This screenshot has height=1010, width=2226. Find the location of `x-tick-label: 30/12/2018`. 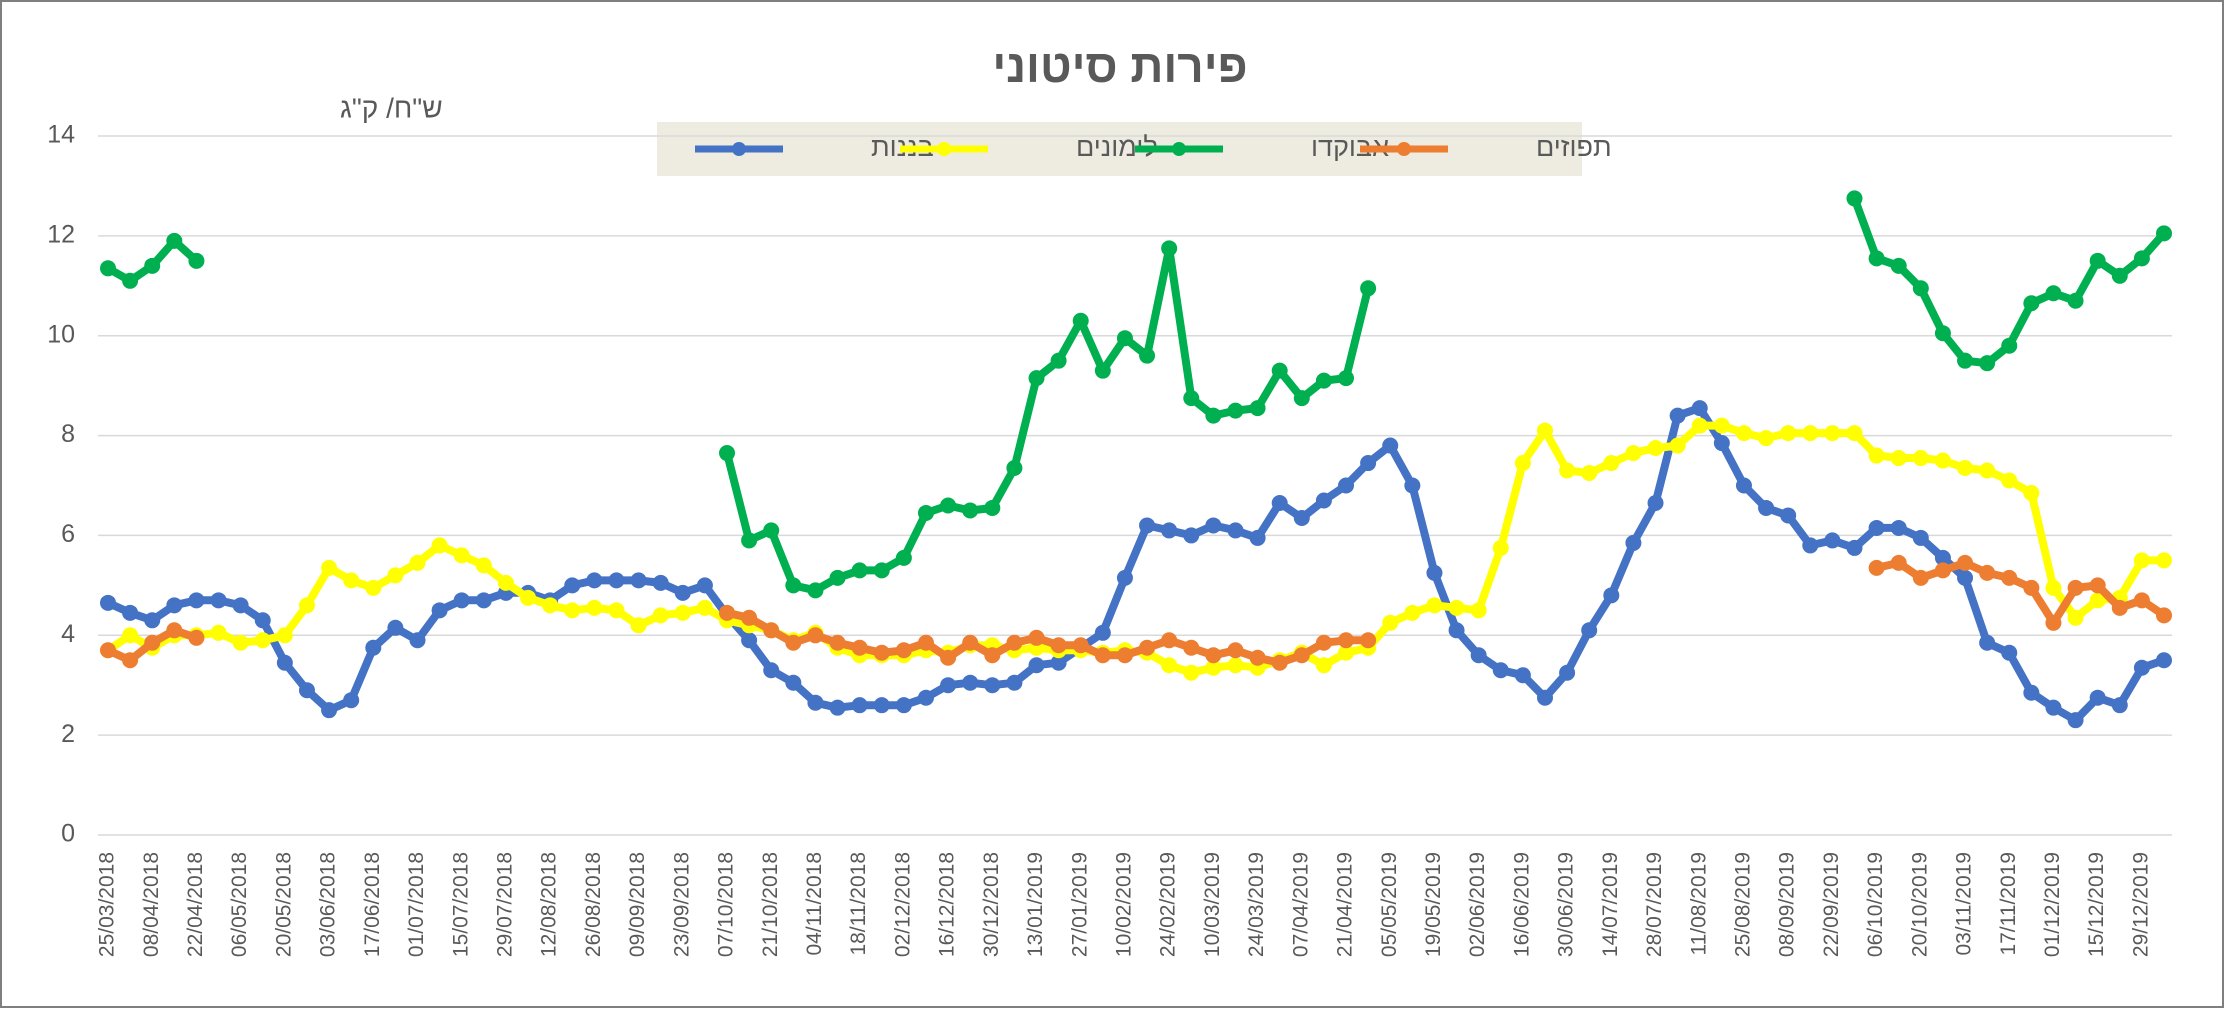

x-tick-label: 30/12/2018 is located at coordinates (991, 904).